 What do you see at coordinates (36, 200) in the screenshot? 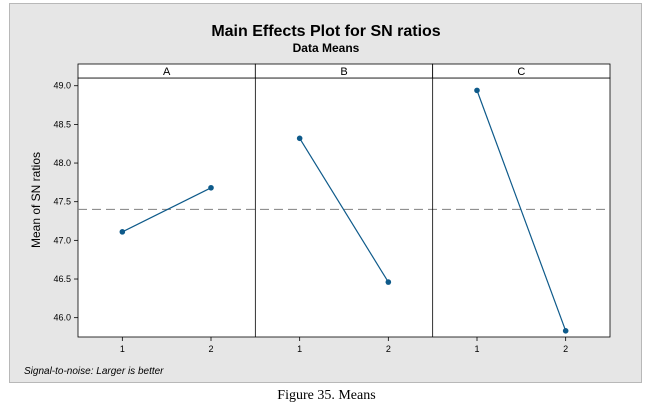
I see `y-axis-label: Mean of SN ratios` at bounding box center [36, 200].